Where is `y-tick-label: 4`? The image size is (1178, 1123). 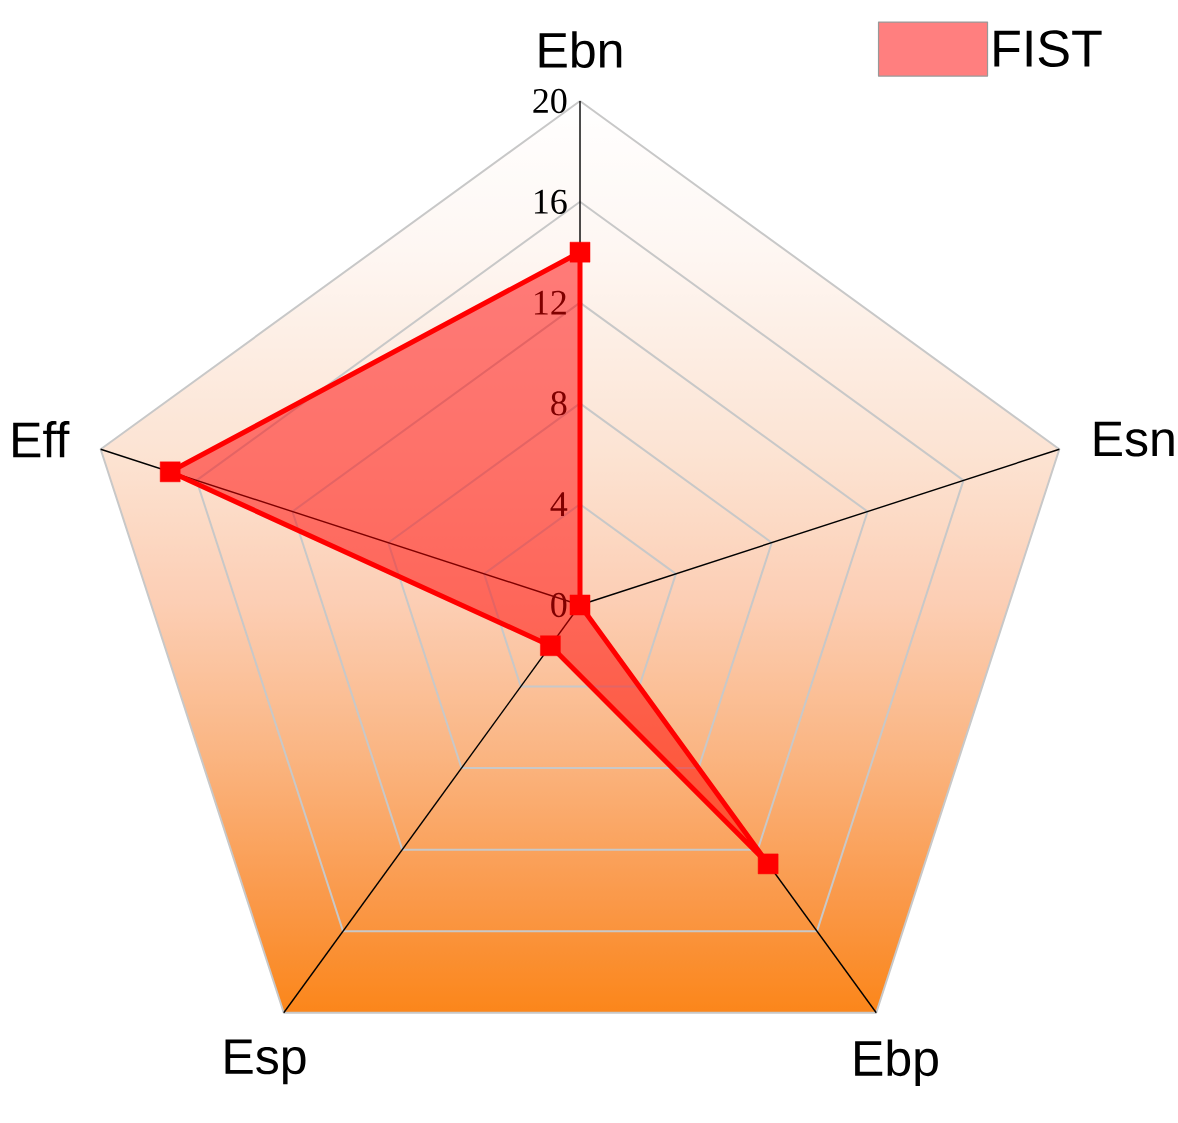 y-tick-label: 4 is located at coordinates (559, 504).